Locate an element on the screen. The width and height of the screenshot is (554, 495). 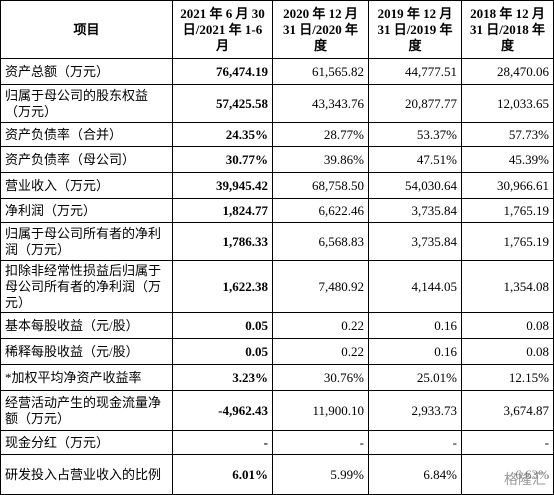
row-label: 资产总额（万元） is located at coordinates (86, 71).